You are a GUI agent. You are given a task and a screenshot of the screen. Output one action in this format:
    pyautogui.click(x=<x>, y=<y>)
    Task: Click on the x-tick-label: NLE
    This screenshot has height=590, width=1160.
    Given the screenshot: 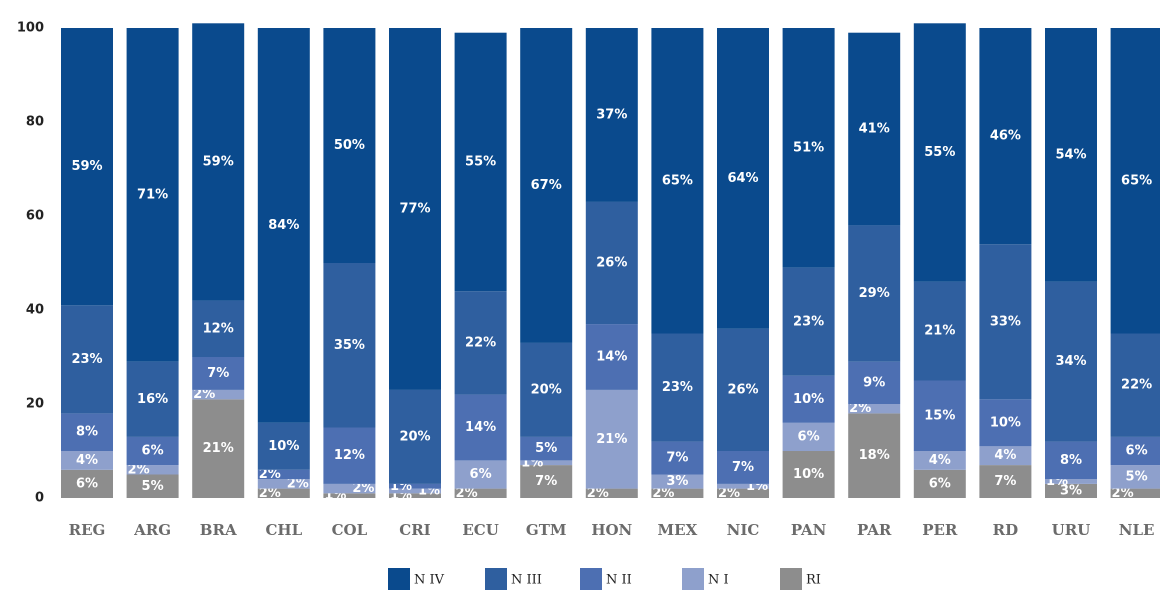 What is the action you would take?
    pyautogui.click(x=1137, y=530)
    